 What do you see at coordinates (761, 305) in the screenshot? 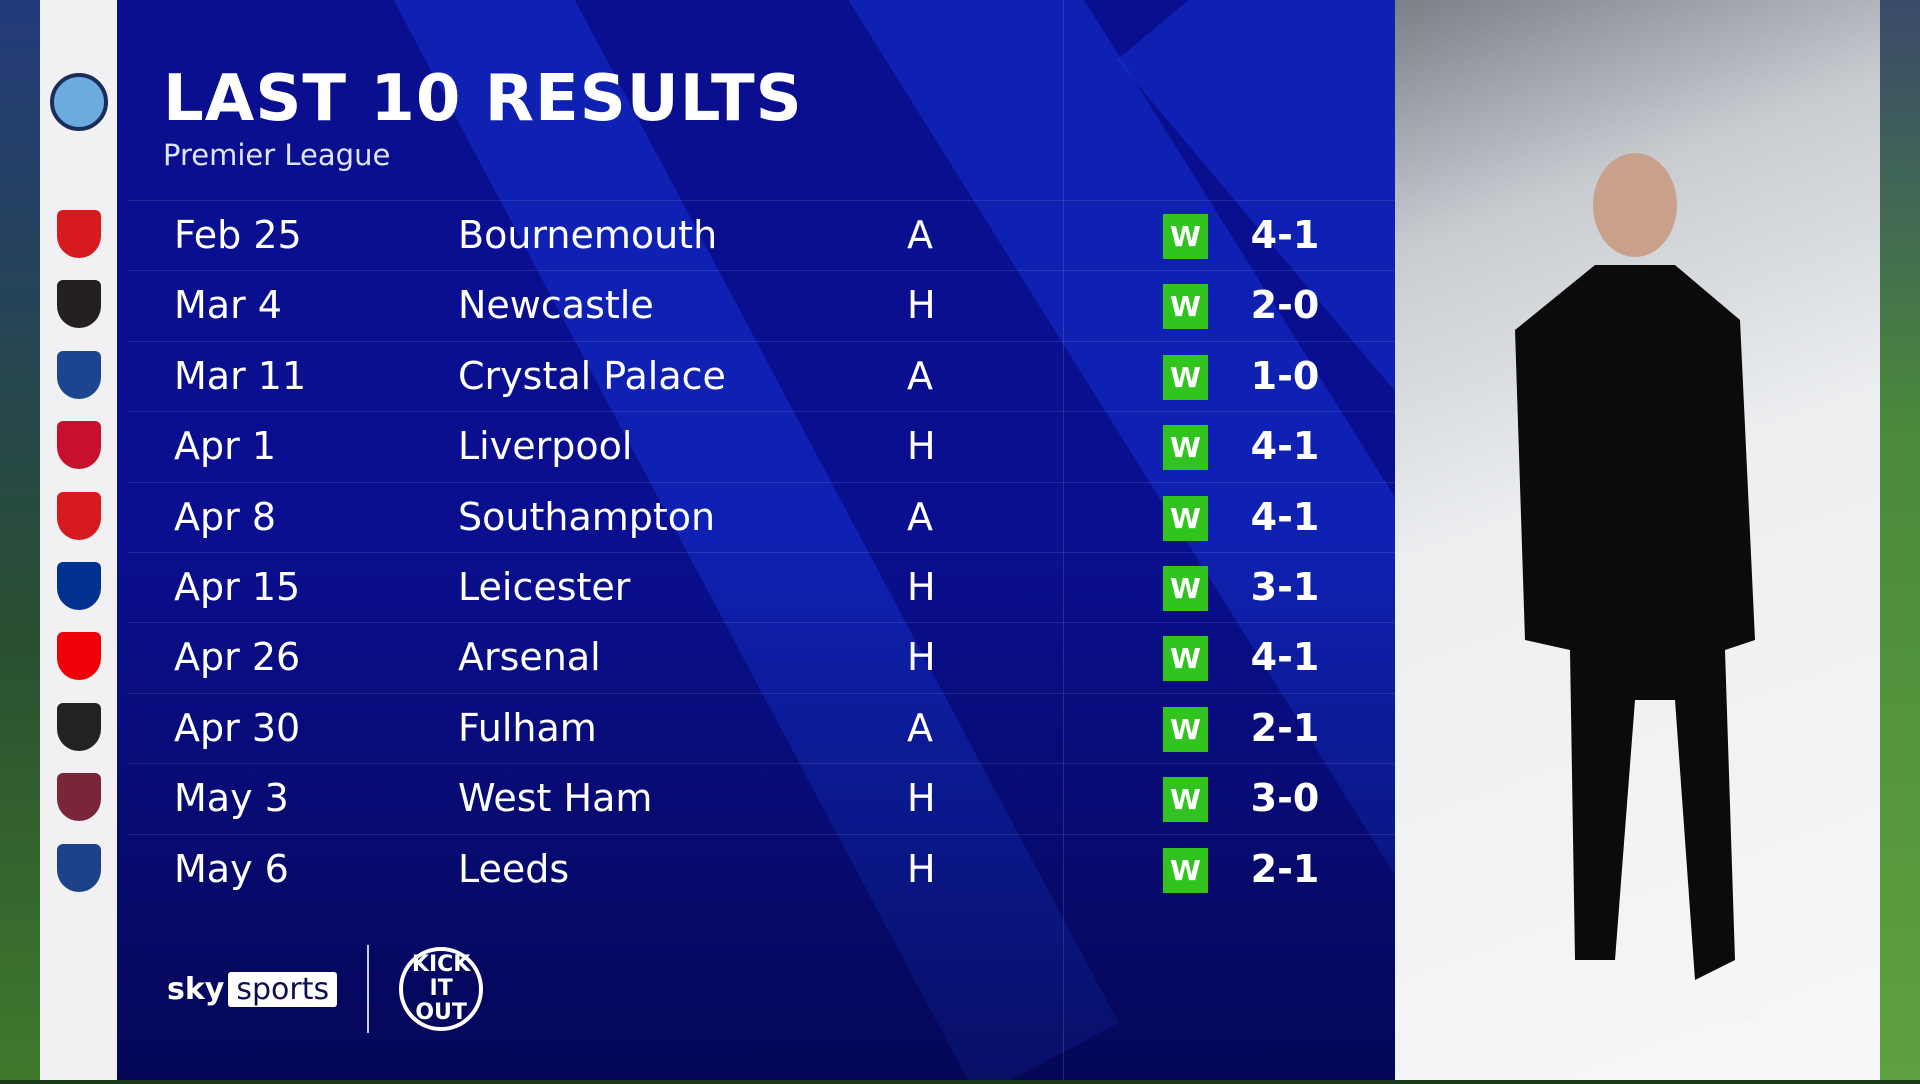
I see `result-row: Mar 4 Newcastle H W 2-0` at bounding box center [761, 305].